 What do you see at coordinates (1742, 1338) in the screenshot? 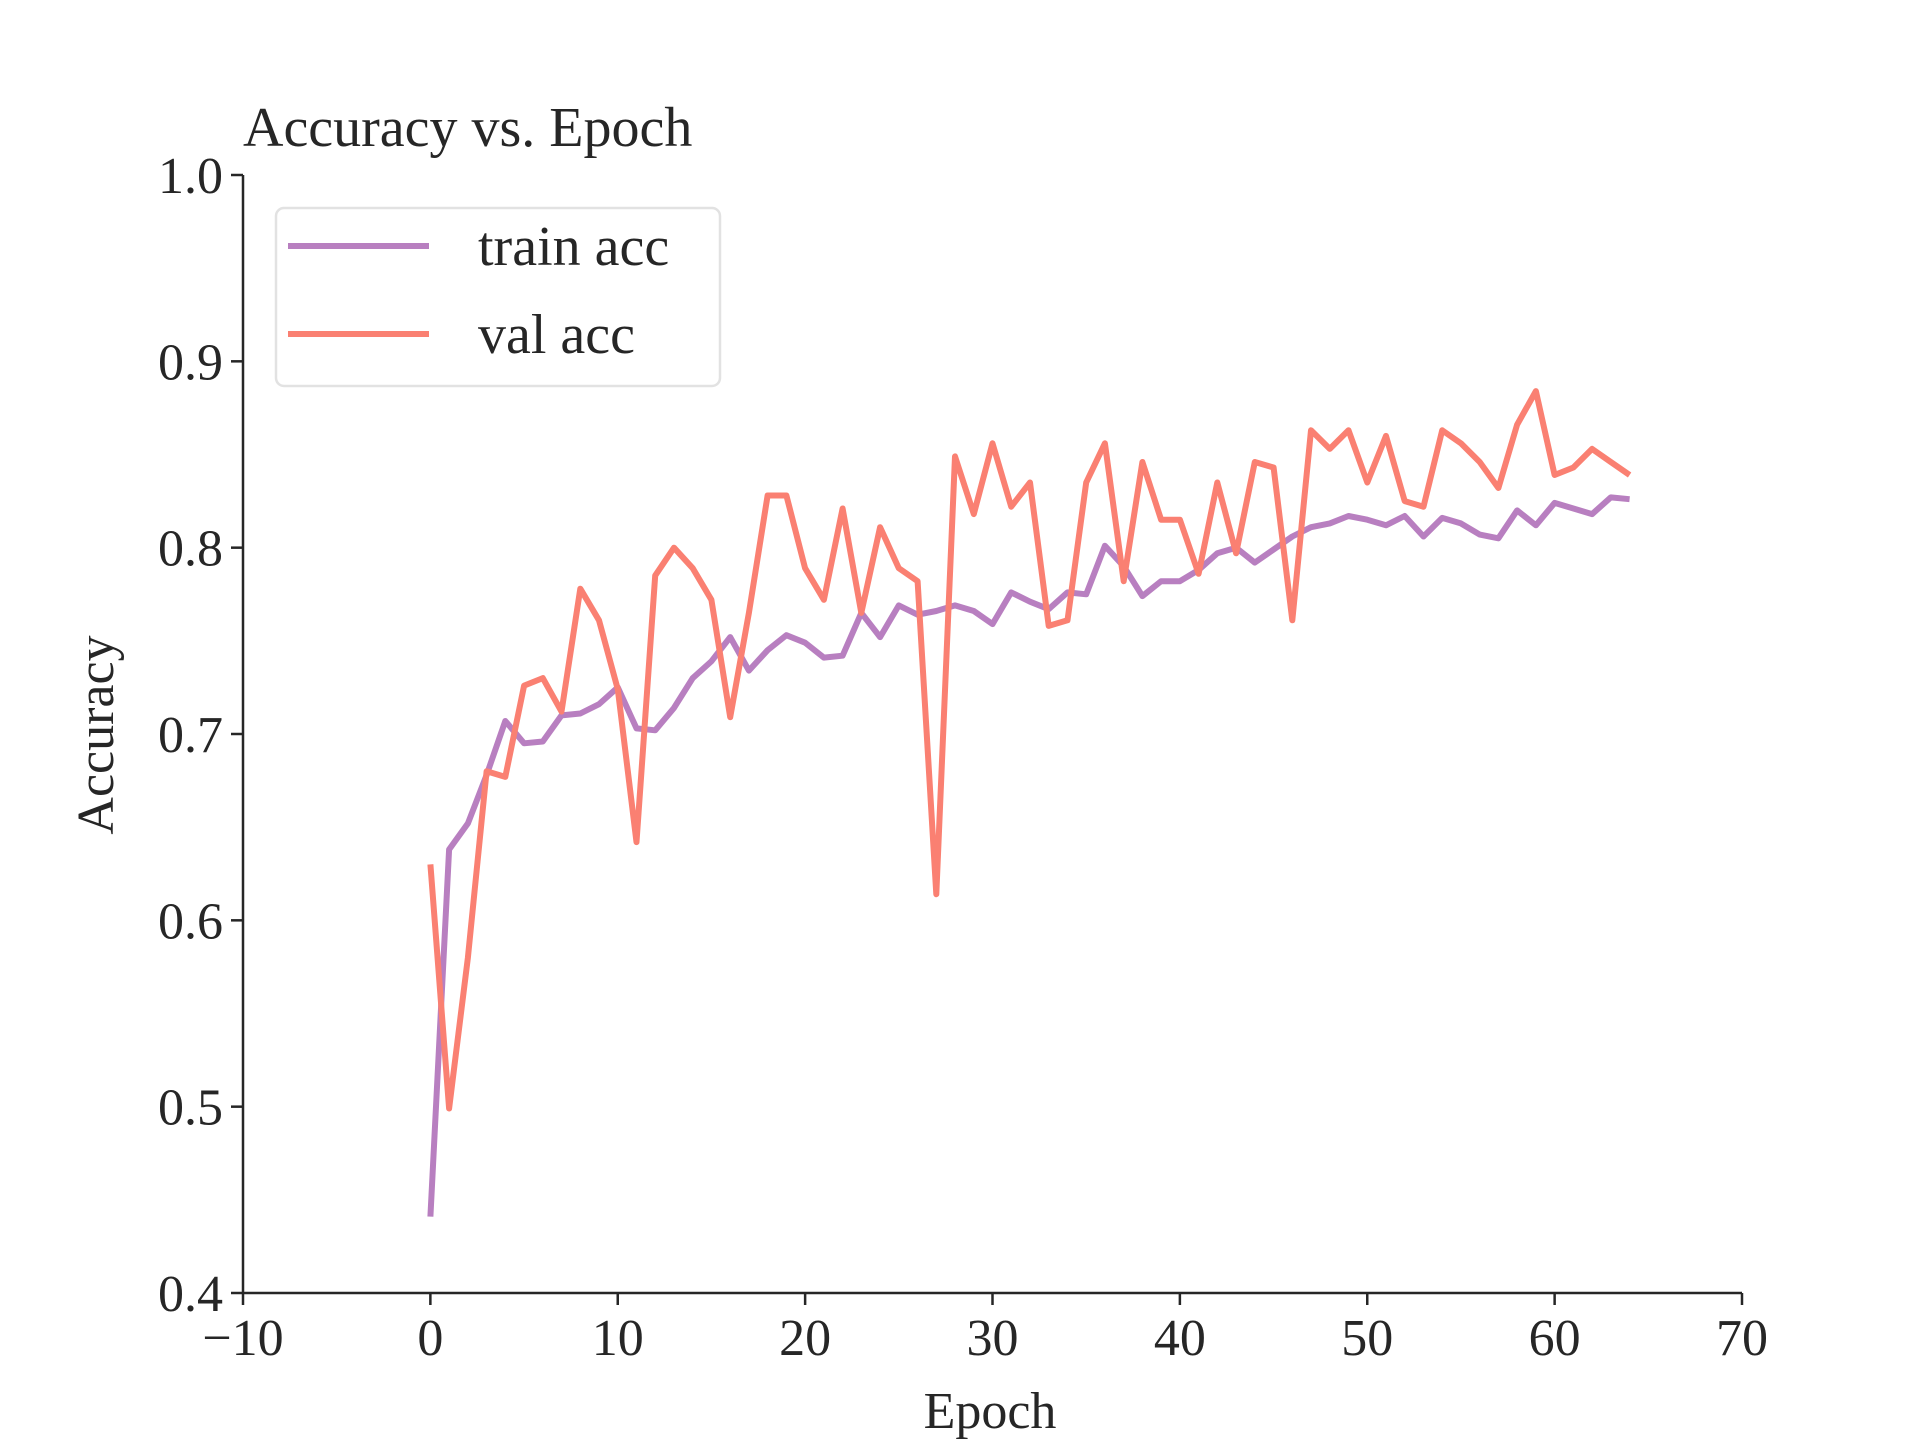
I see `x-tick-label: 70` at bounding box center [1742, 1338].